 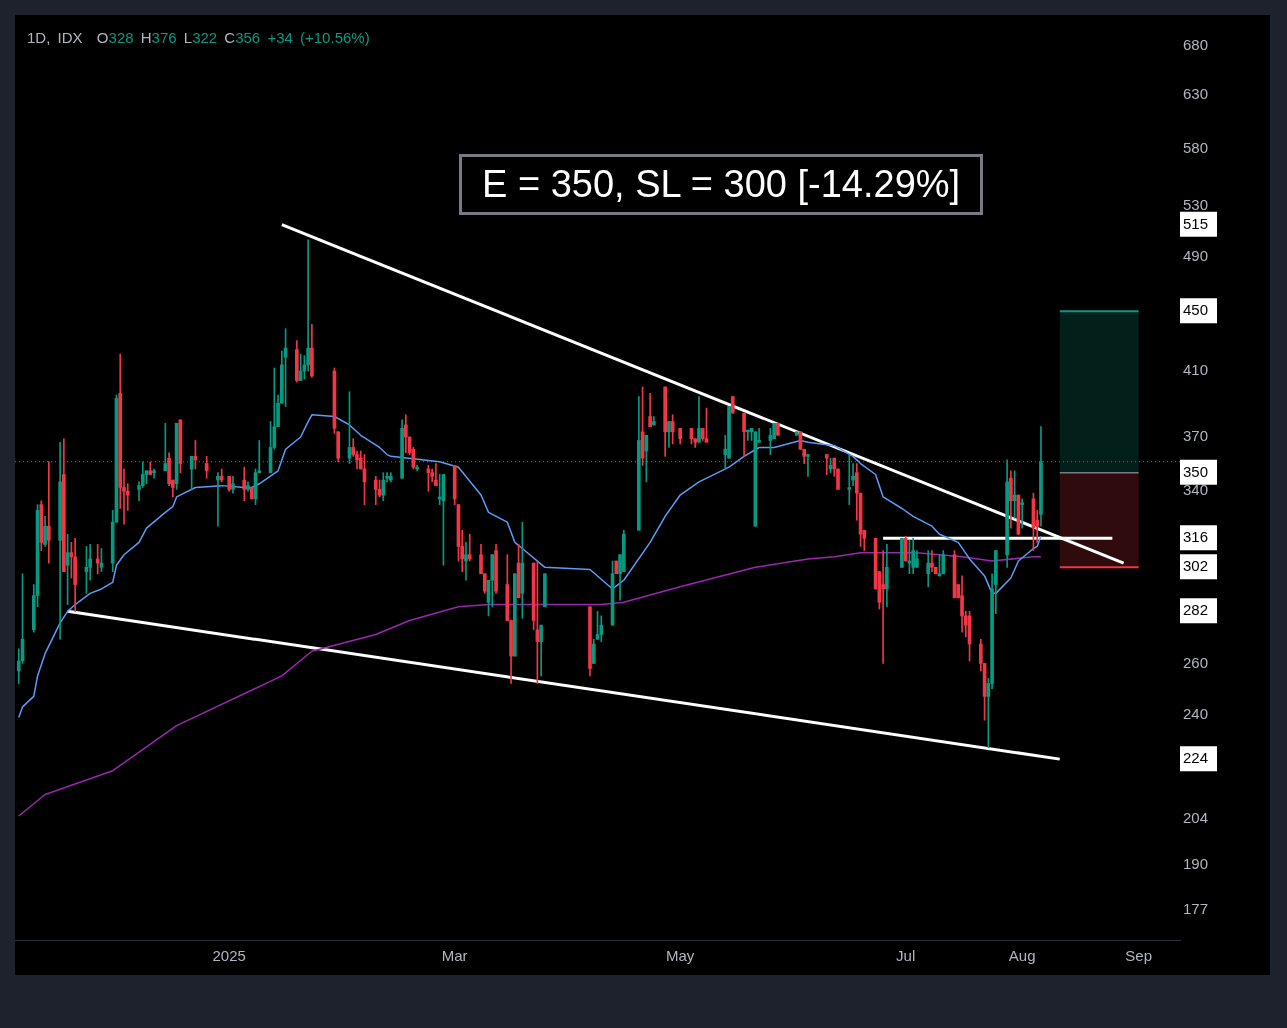 What do you see at coordinates (1196, 45) in the screenshot?
I see `y-tick-label: 680` at bounding box center [1196, 45].